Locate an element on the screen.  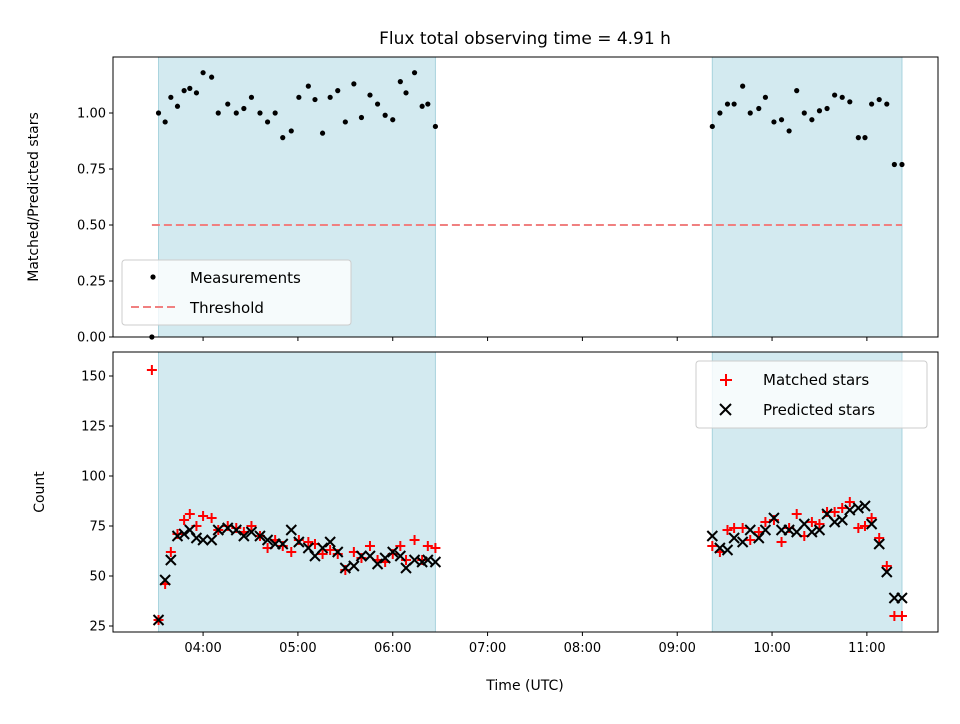
top-y-axis-label: Matched/Predicted stars is located at coordinates (34, 197).